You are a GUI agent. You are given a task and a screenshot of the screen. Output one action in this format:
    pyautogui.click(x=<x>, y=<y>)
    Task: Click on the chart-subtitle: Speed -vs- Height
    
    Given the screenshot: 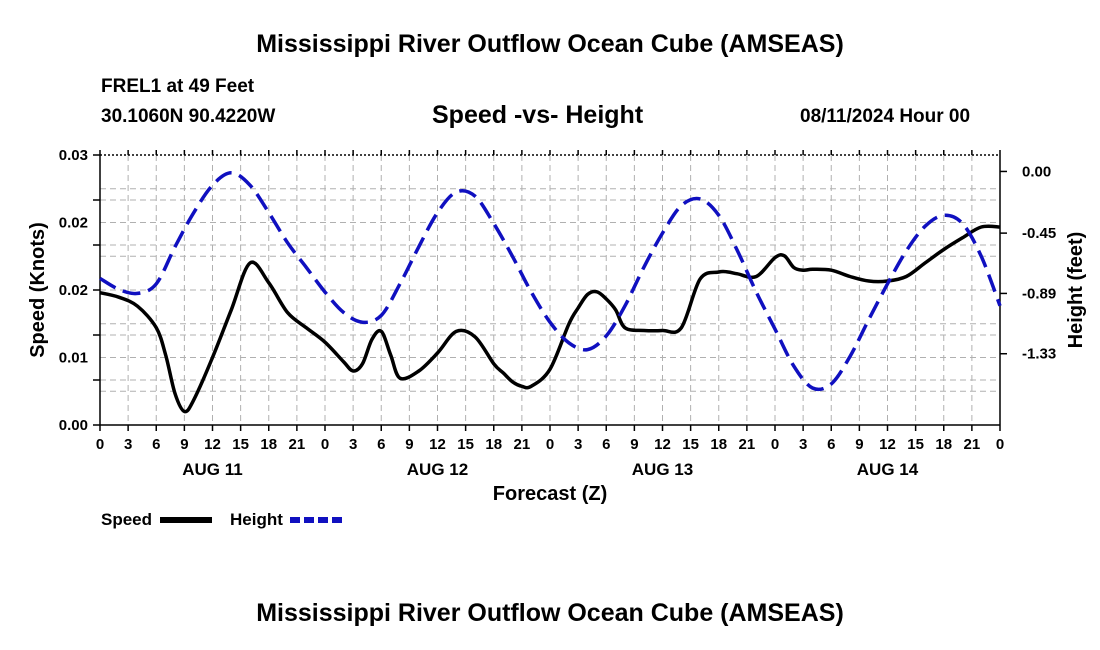 What is the action you would take?
    pyautogui.click(x=538, y=115)
    